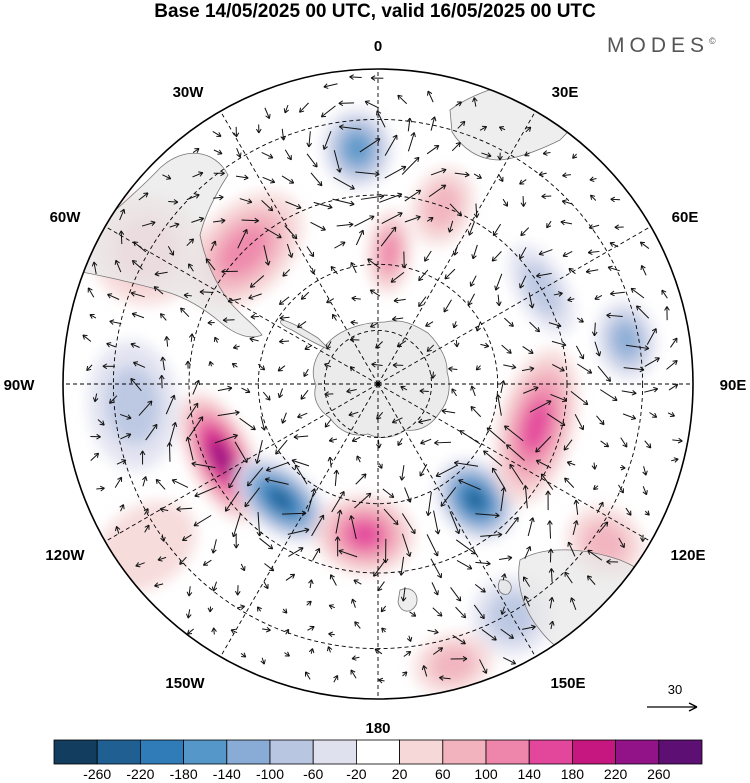  I want to click on anomaly-blob, so click(221, 457).